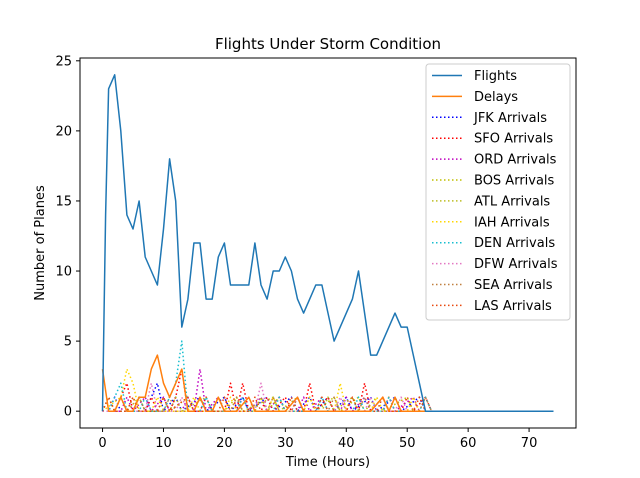 The image size is (640, 478). I want to click on legend-label-den-arrivals: DEN Arrivals, so click(514, 243).